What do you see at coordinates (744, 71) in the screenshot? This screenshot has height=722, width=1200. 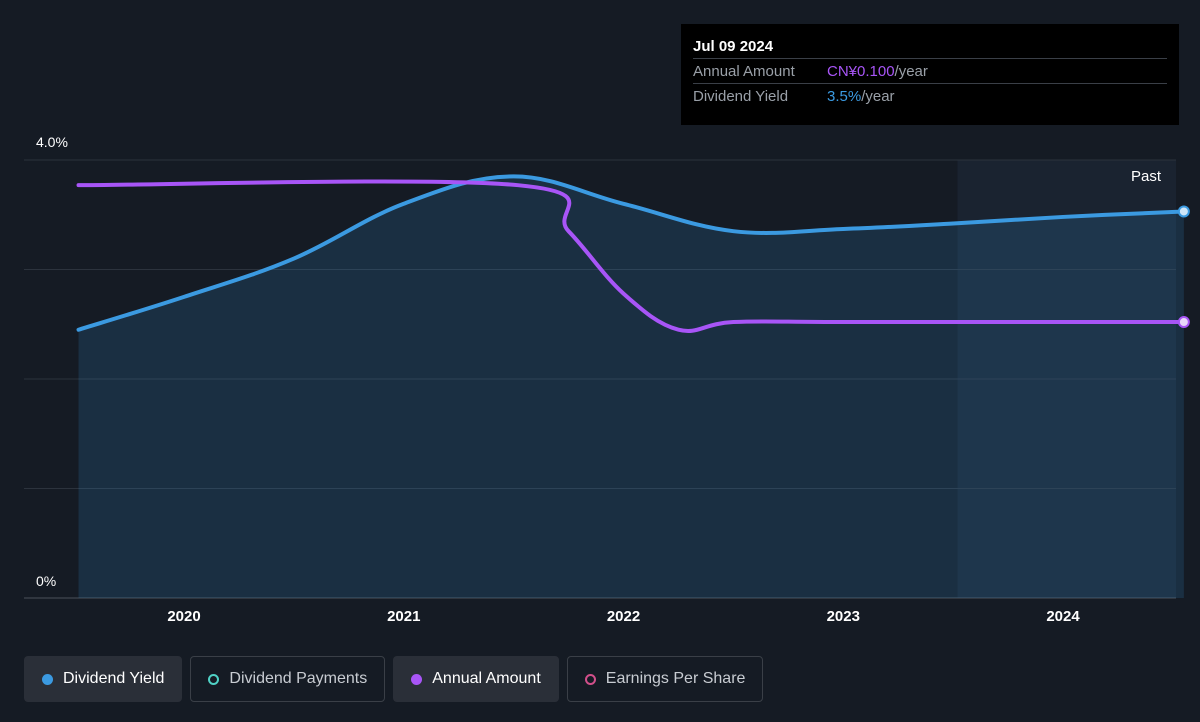 I see `tooltip-label: Annual Amount` at bounding box center [744, 71].